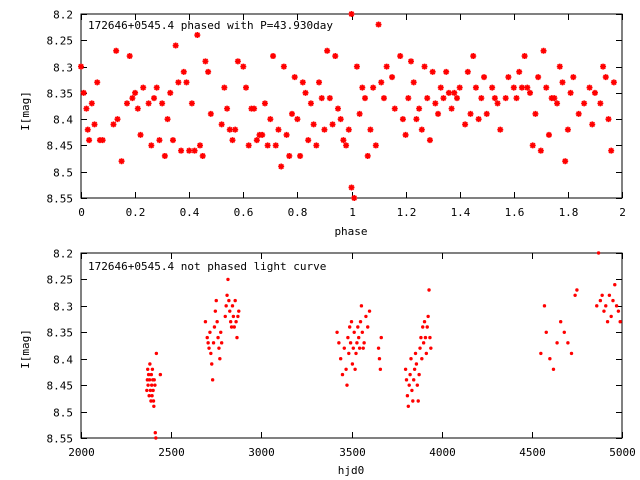  I want to click on phased-x-tick-label: 1, so click(352, 212).